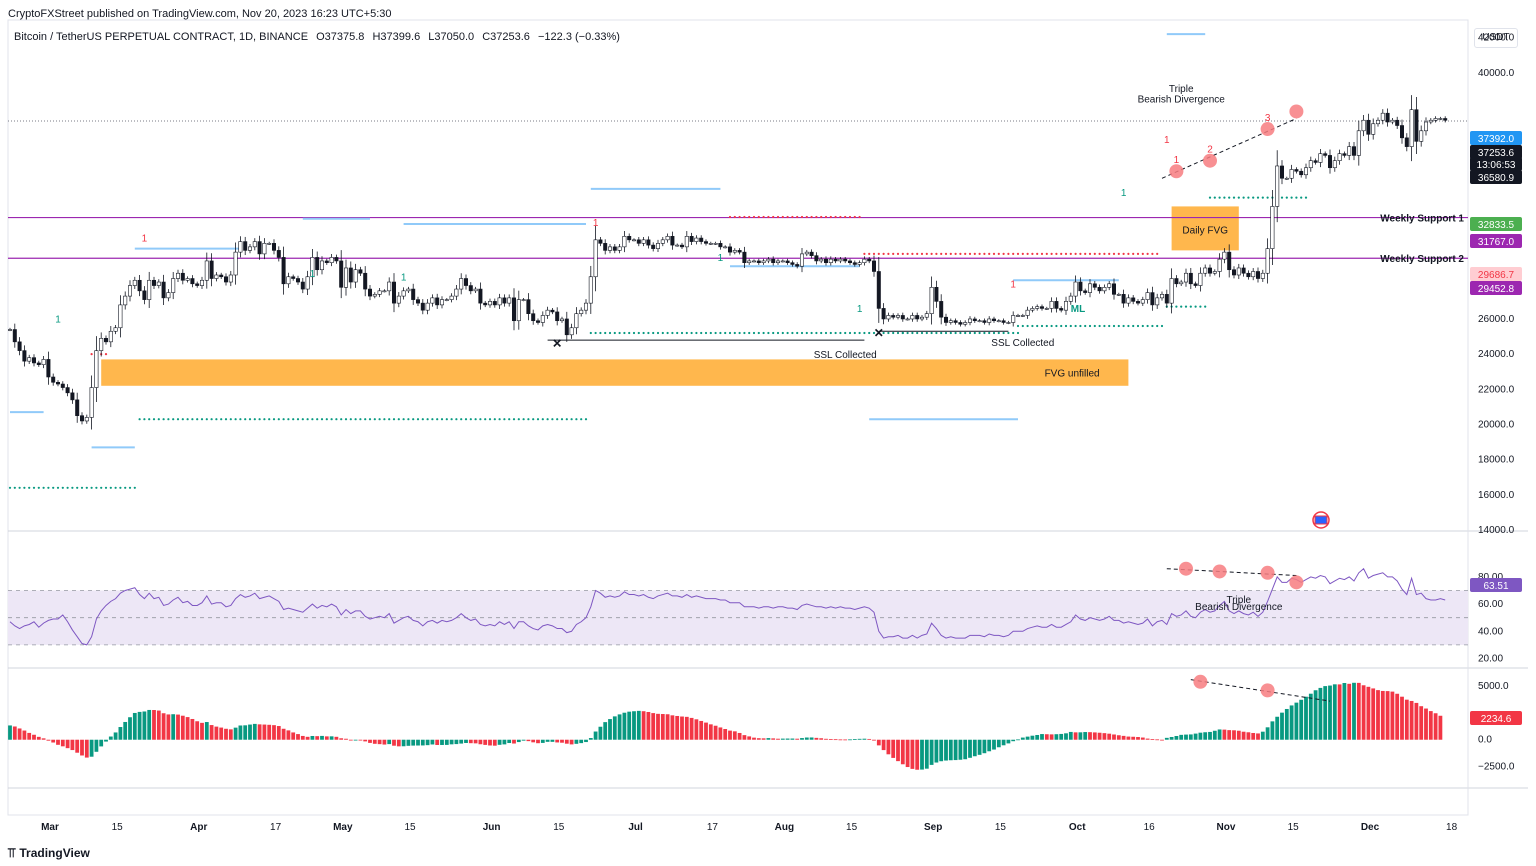 Image resolution: width=1536 pixels, height=866 pixels. I want to click on rsi-bearish-divergence-label: Bearish Divergence, so click(1239, 607).